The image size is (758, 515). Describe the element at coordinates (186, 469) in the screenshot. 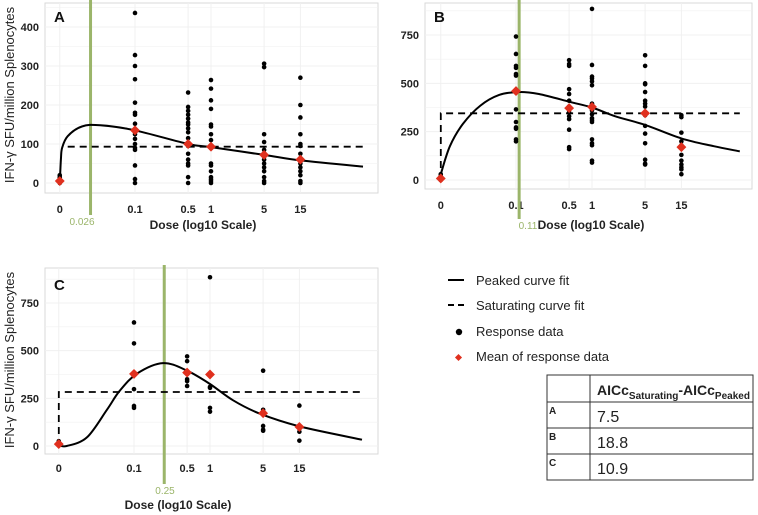

I see `x-tick-label: 0.5` at that location.